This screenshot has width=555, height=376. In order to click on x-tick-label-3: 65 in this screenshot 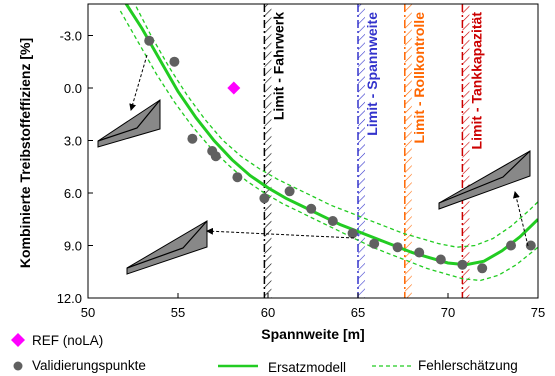, I will do `click(358, 312)`.